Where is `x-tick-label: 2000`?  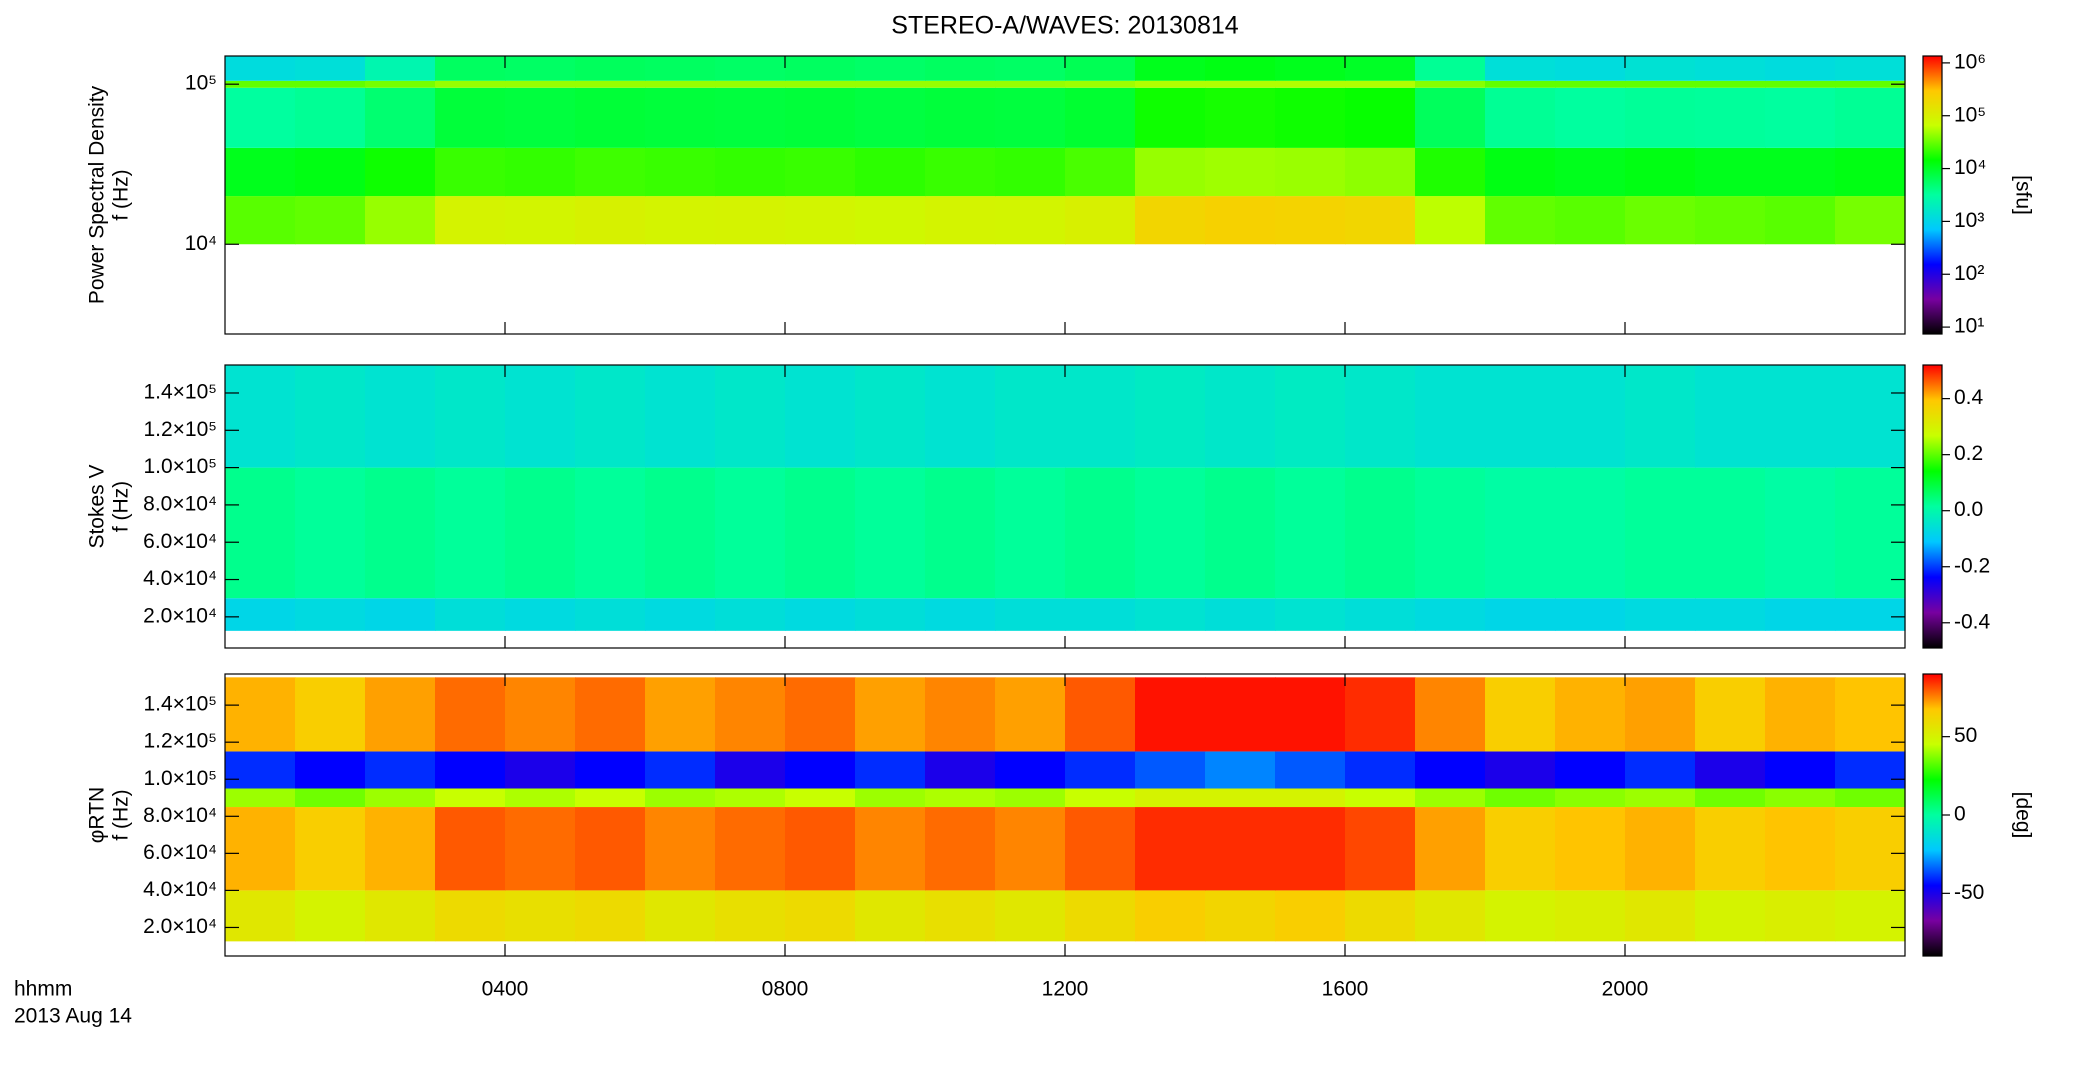
x-tick-label: 2000 is located at coordinates (1625, 989).